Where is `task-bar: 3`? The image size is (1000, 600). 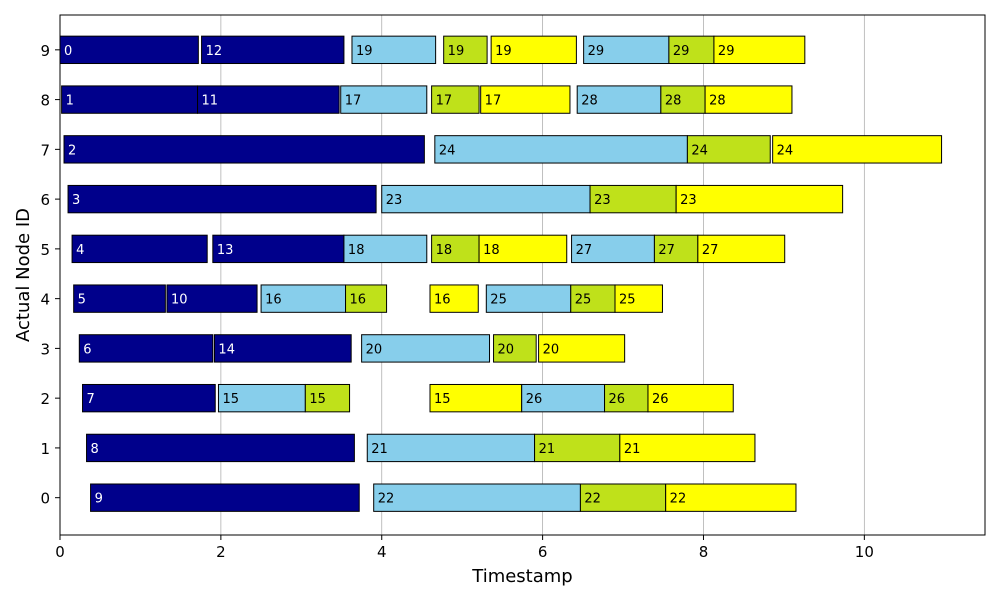 task-bar: 3 is located at coordinates (222, 199).